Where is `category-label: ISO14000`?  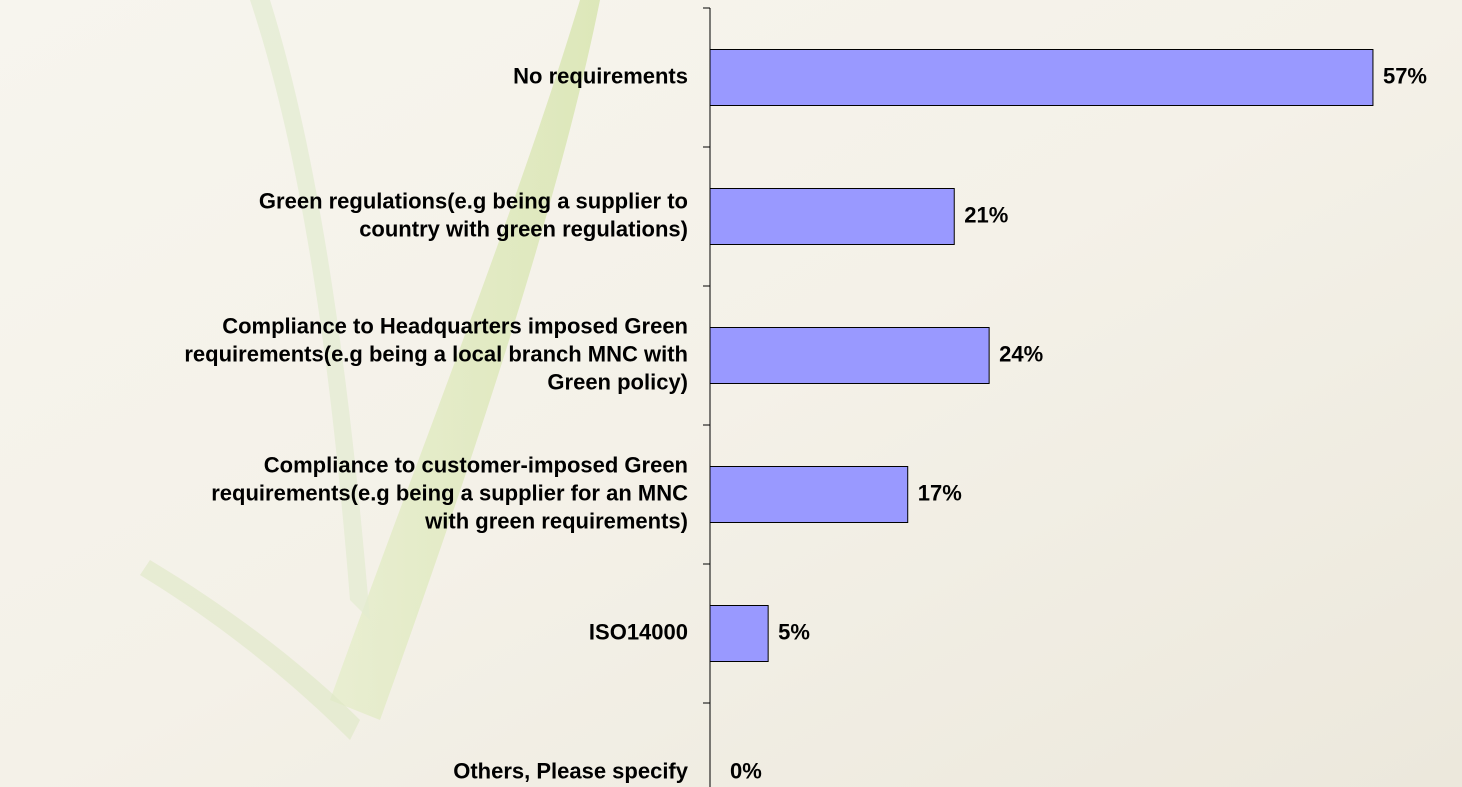
category-label: ISO14000 is located at coordinates (638, 631).